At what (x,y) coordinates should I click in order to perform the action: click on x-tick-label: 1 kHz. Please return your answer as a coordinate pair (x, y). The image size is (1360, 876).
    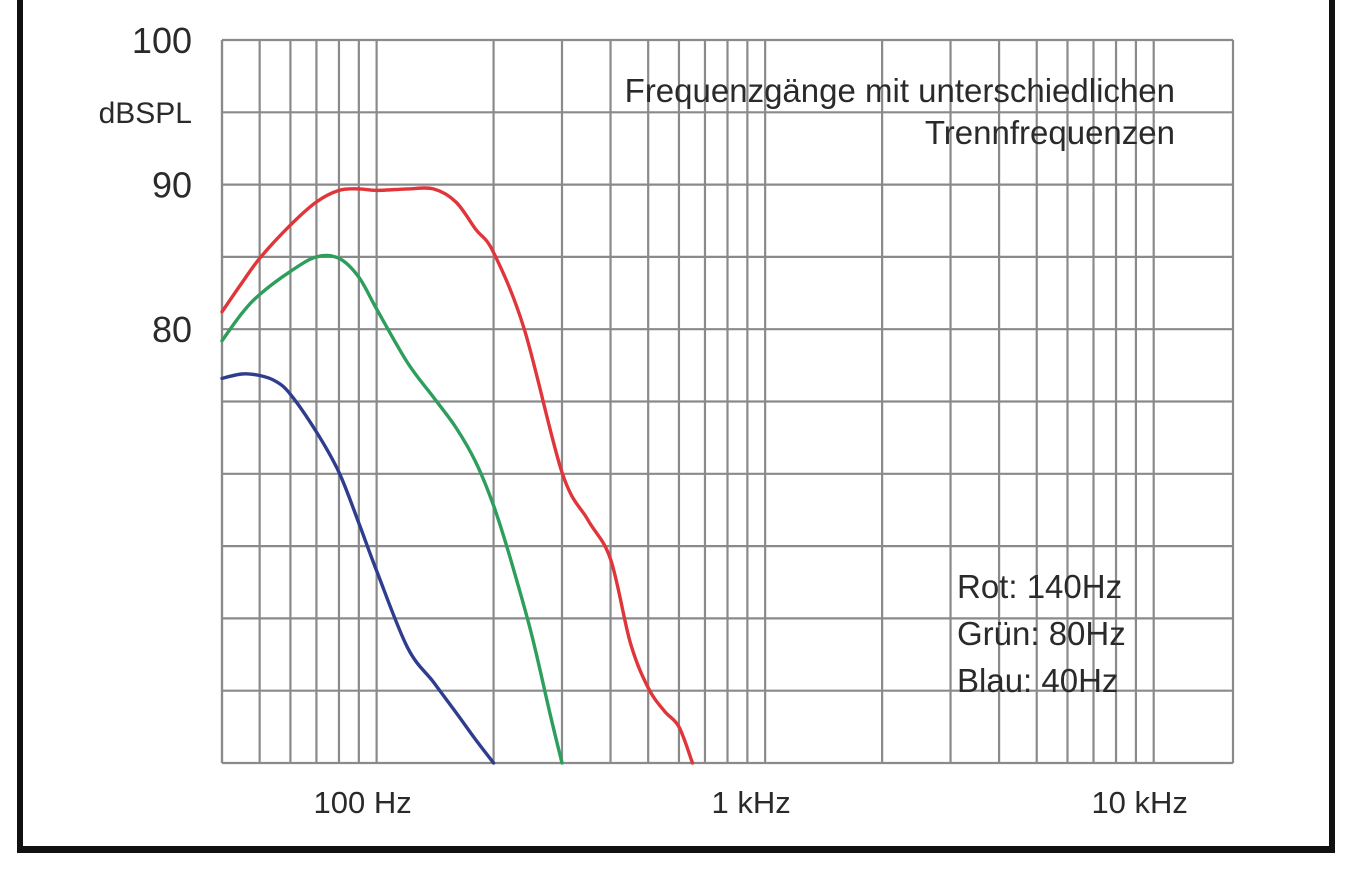
    Looking at the image, I should click on (751, 802).